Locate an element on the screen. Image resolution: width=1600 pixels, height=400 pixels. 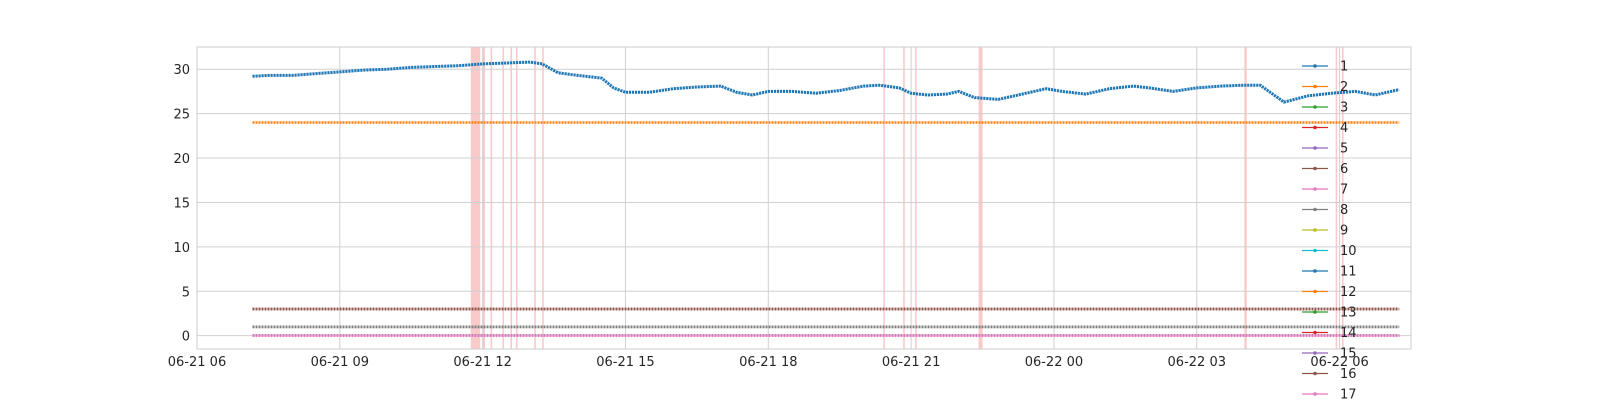
legend-label-4: 4 is located at coordinates (1344, 128).